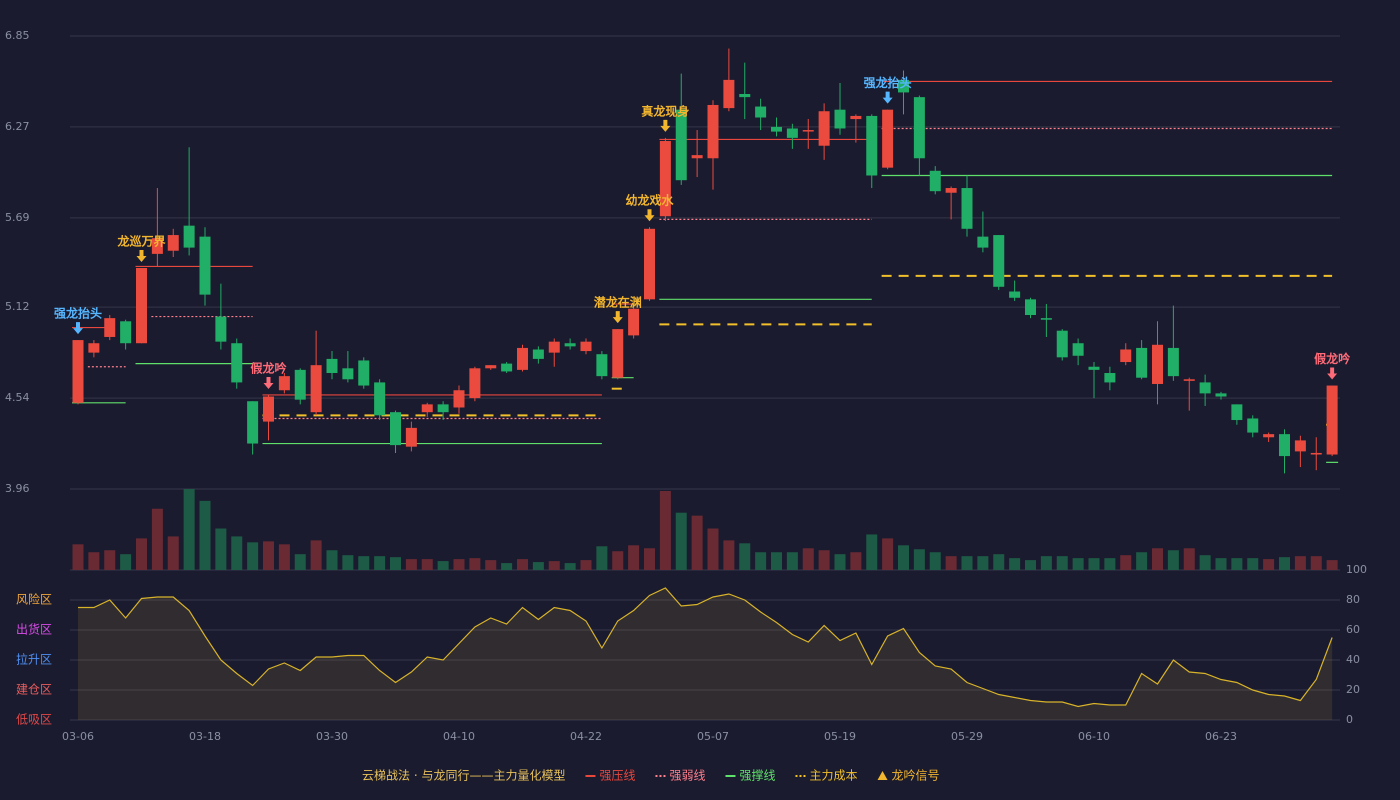 The image size is (1400, 800). I want to click on legend-label: 强弱线, so click(687, 776).